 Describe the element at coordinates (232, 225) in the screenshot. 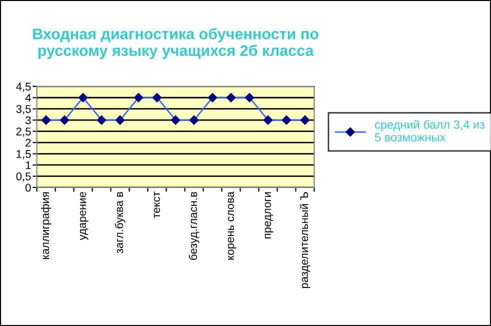

I see `x-tick-label: корень слова` at that location.